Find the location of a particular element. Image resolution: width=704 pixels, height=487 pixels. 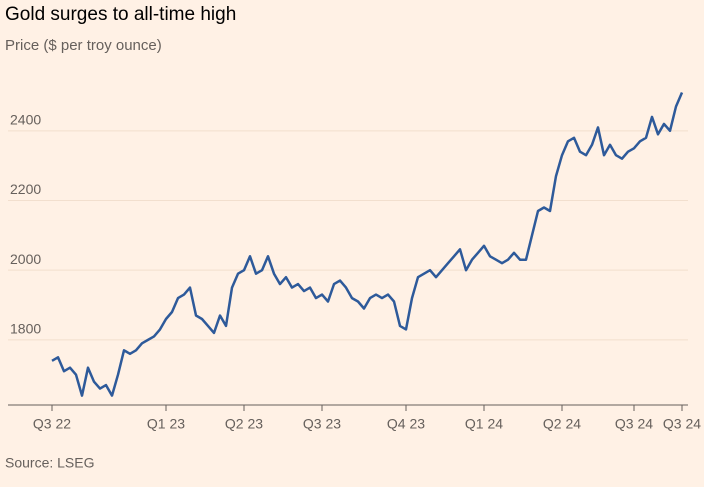

x-tick-label: Q1 24 is located at coordinates (484, 424).